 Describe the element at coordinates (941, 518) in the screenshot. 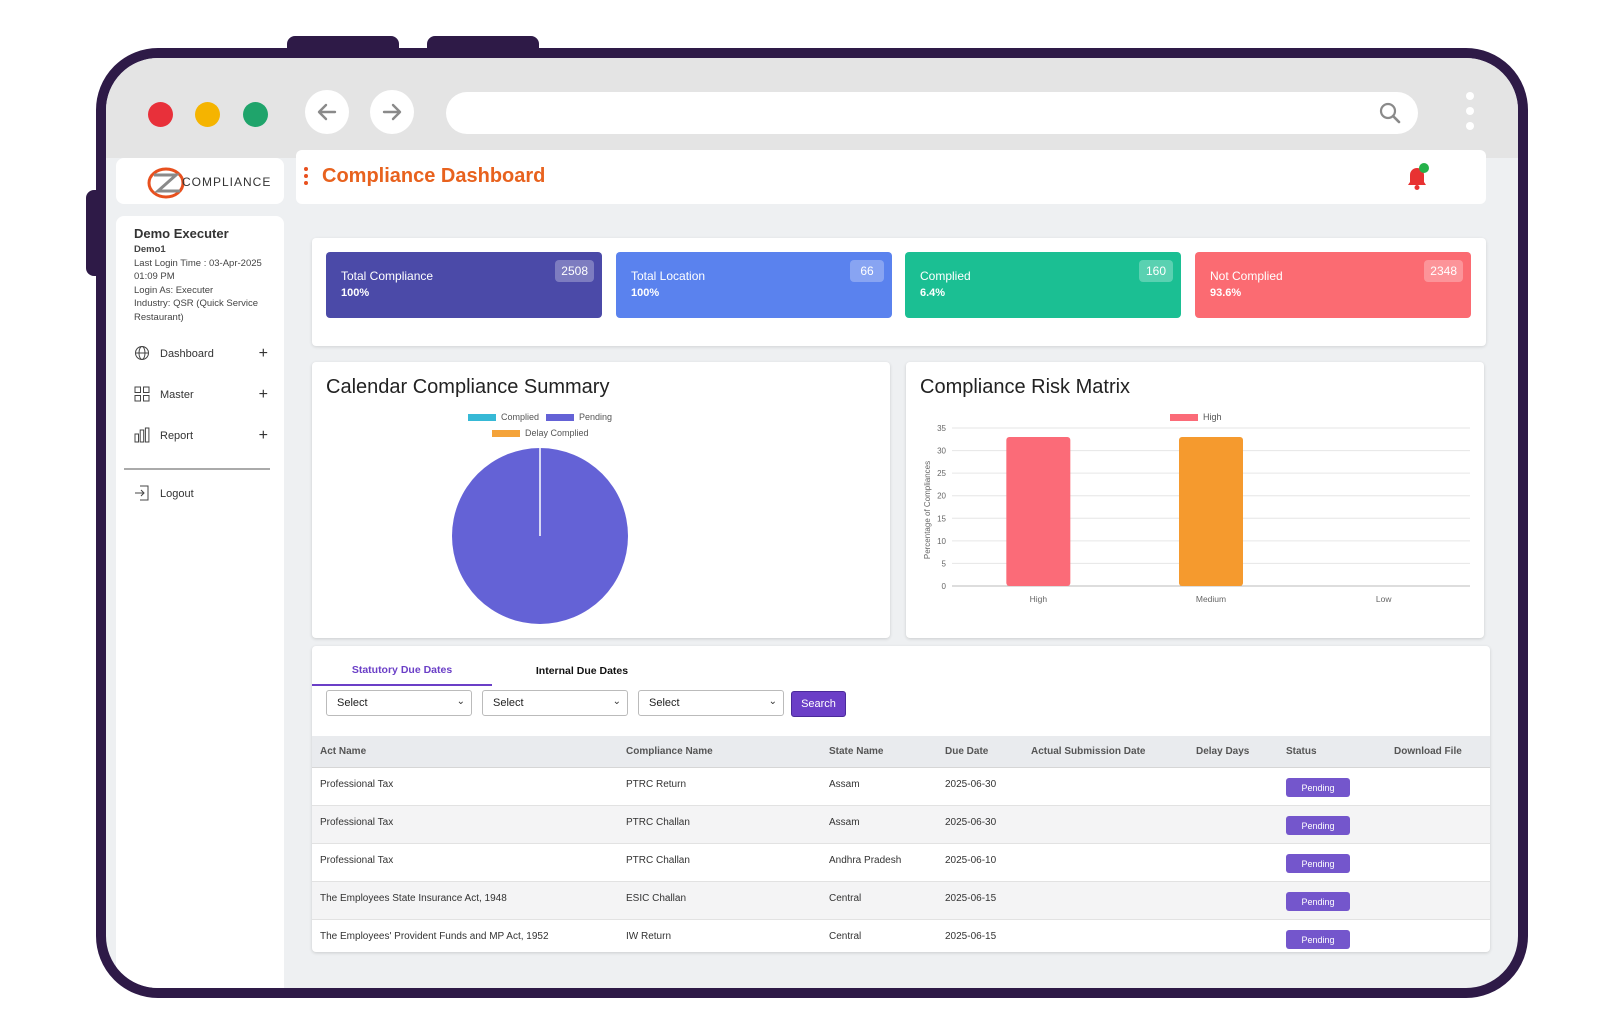

I see `y-tick-label: 15` at that location.